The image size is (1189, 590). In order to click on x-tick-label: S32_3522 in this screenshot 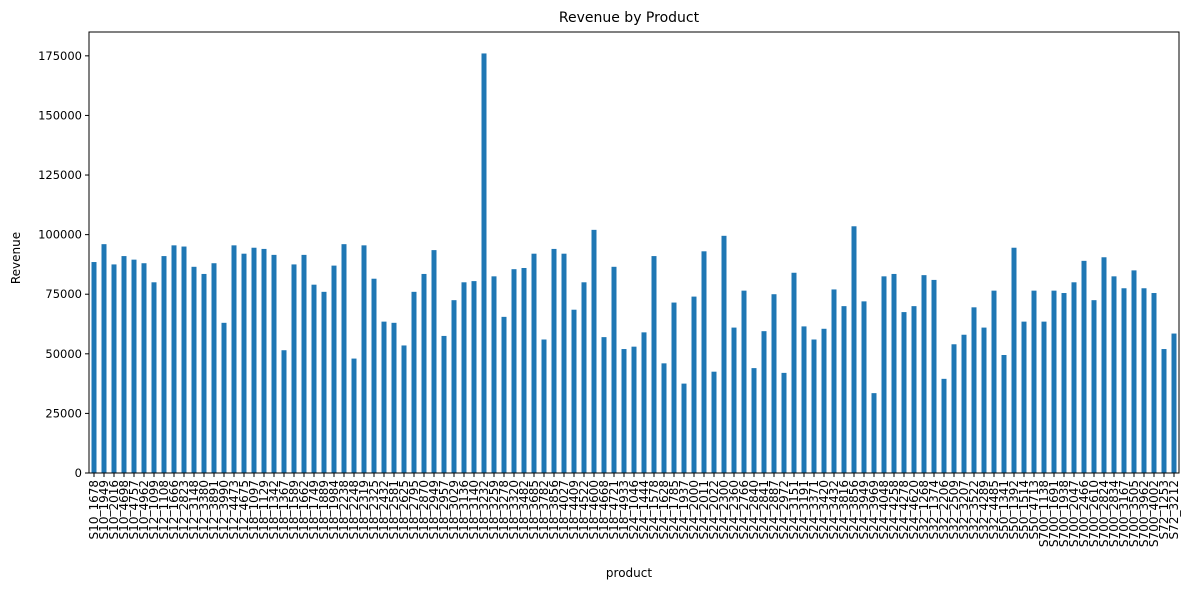, I will do `click(974, 509)`.